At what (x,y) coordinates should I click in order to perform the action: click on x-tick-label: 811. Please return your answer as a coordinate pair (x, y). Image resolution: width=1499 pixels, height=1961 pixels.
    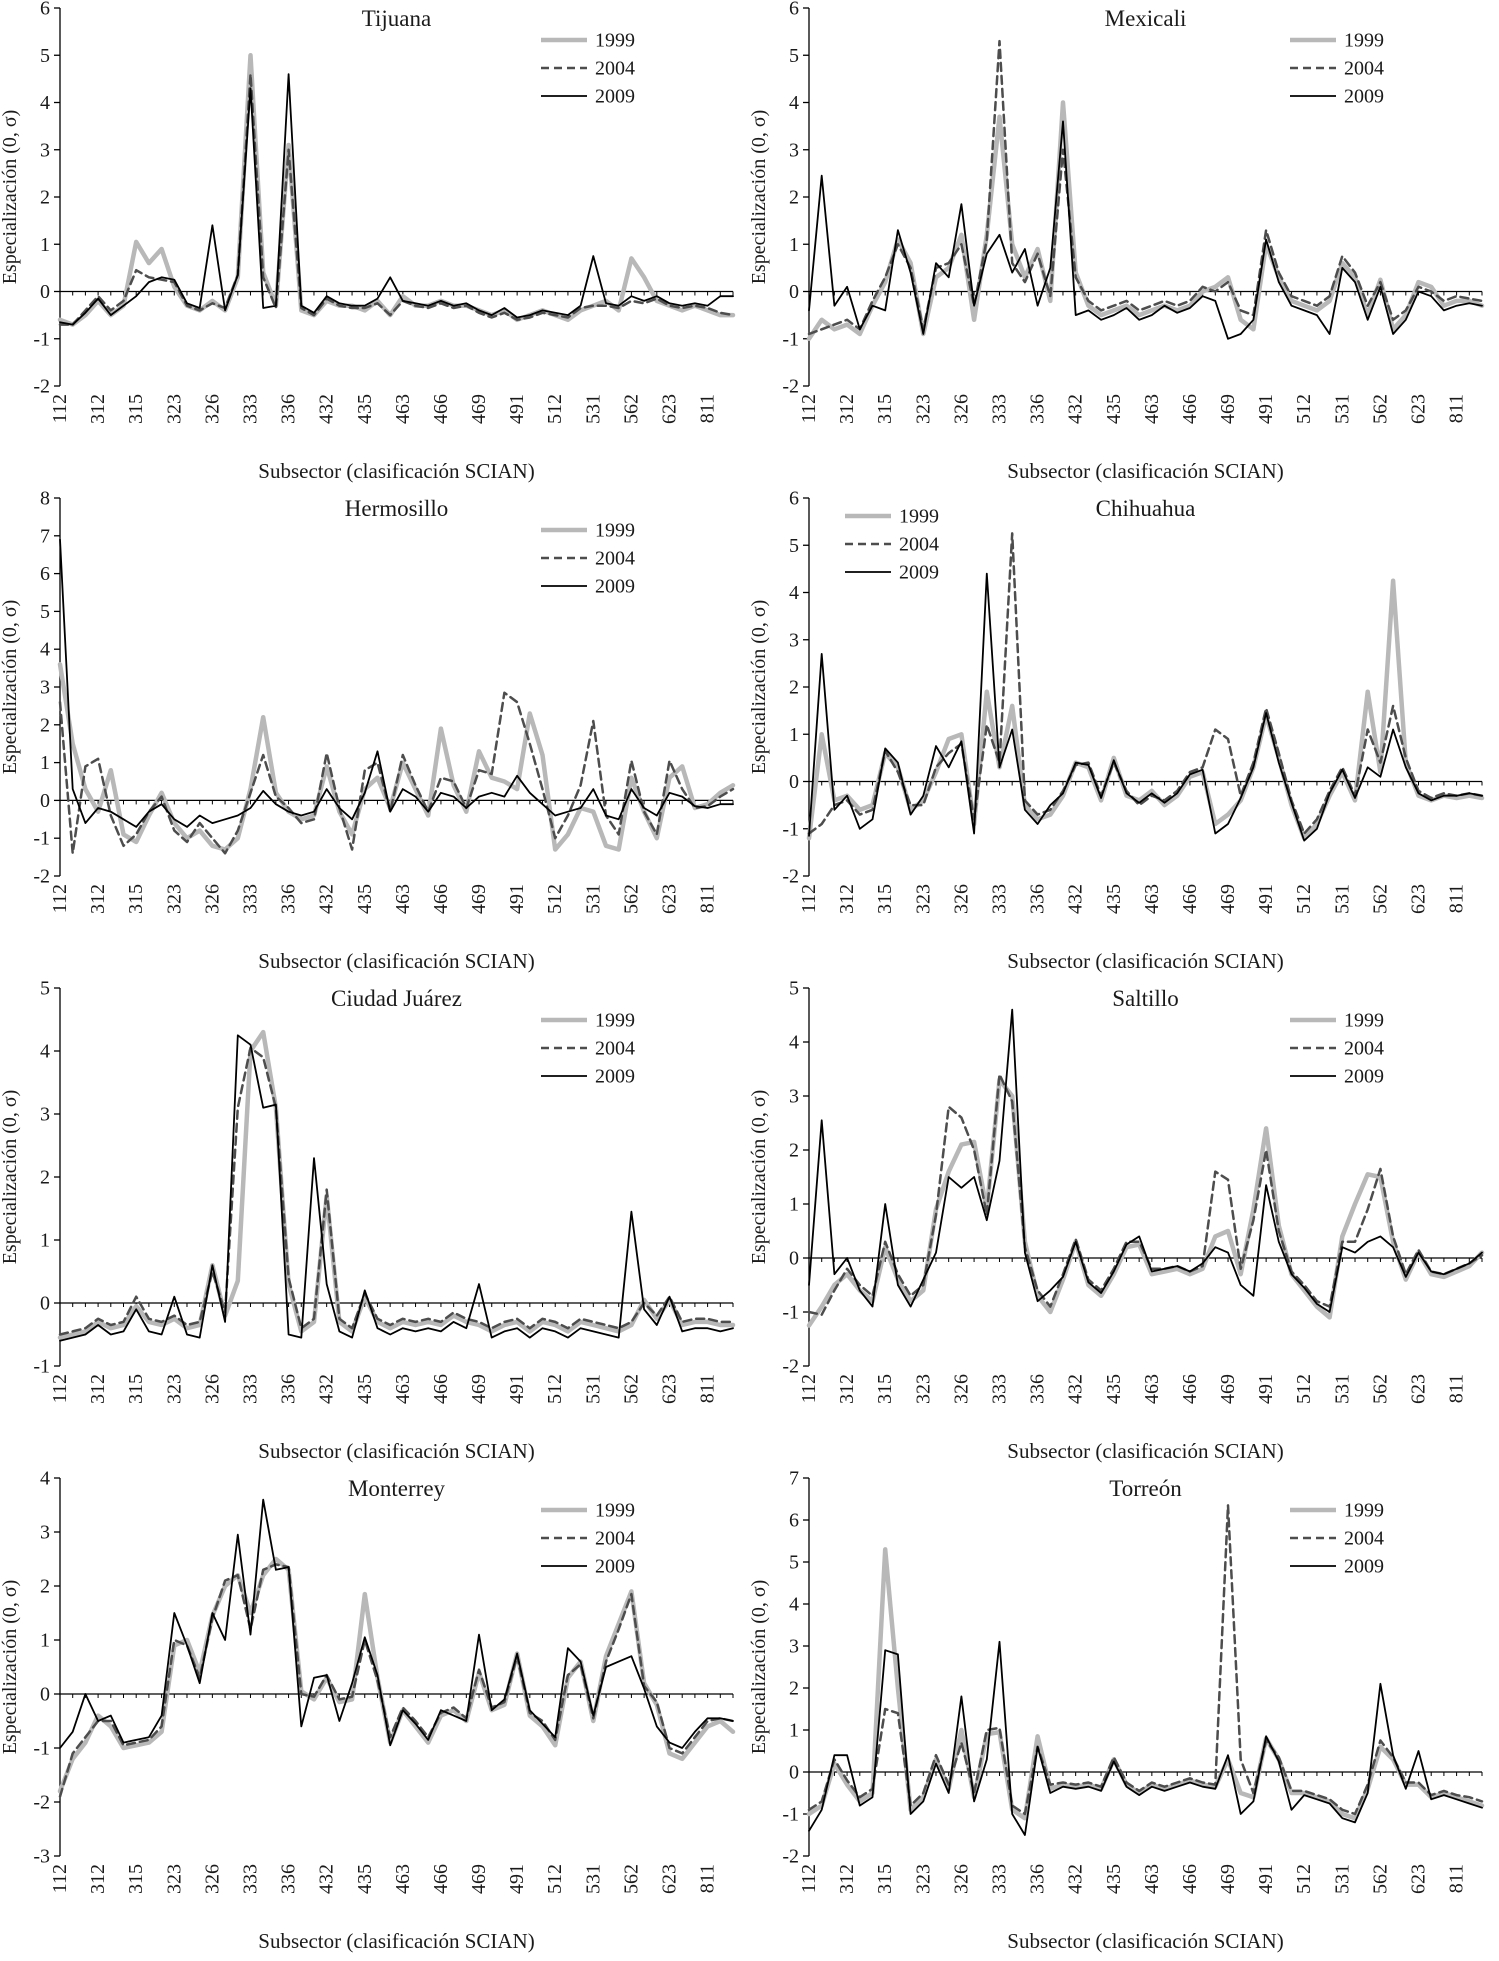
    Looking at the image, I should click on (1457, 1878).